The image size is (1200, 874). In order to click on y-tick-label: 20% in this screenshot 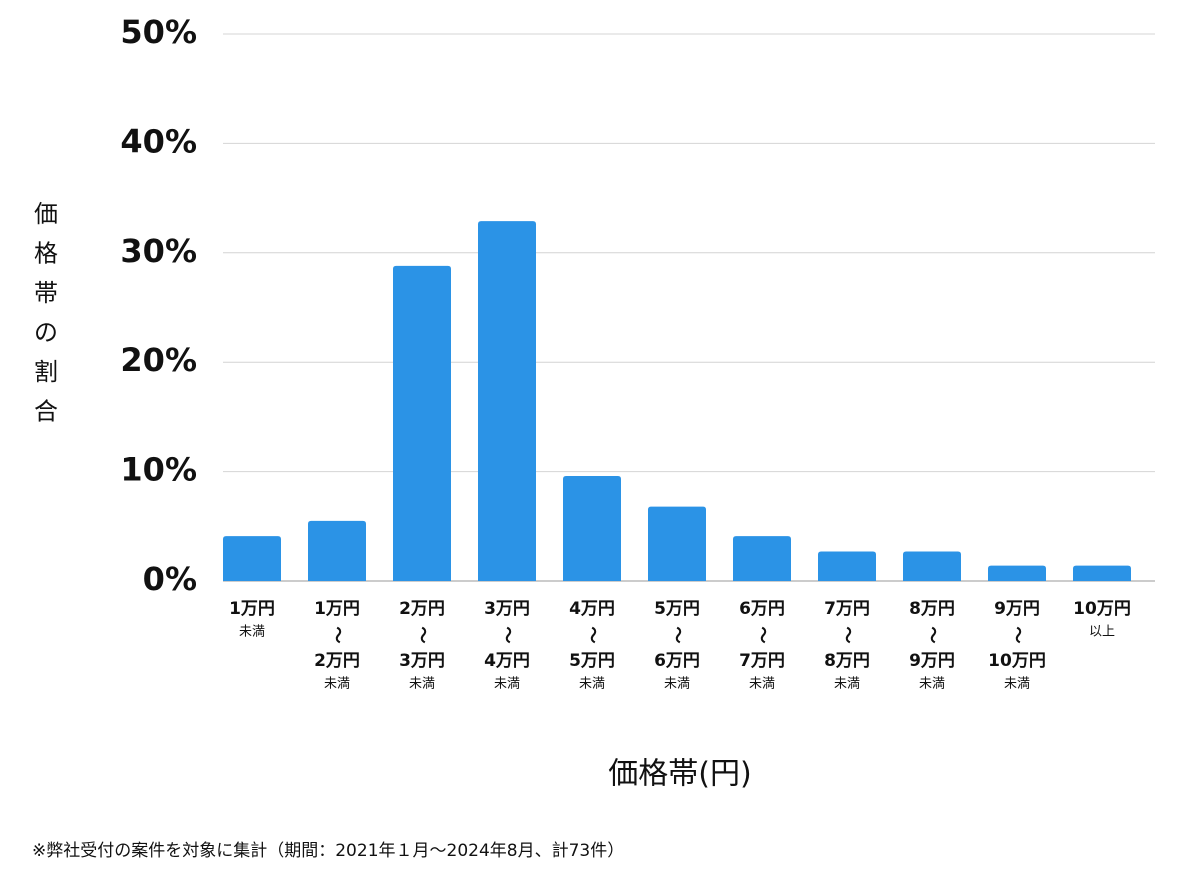, I will do `click(158, 360)`.